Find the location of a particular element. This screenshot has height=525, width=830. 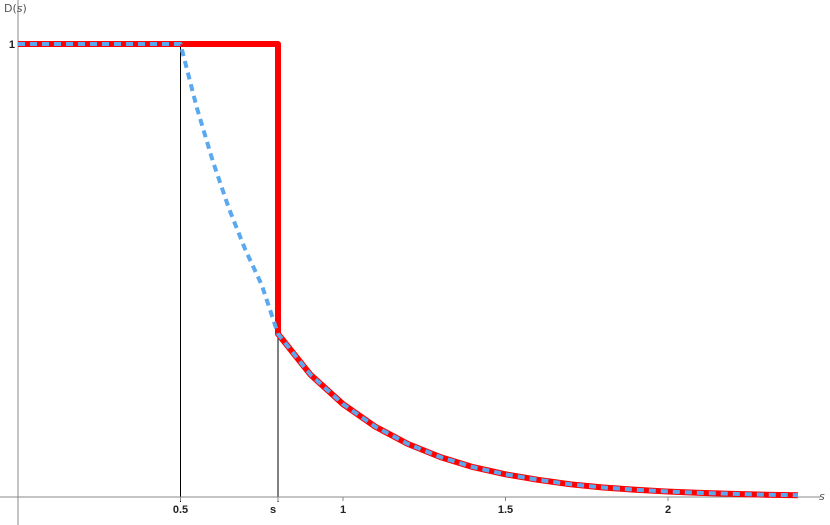

y-axis-label-var: s is located at coordinates (20, 8).